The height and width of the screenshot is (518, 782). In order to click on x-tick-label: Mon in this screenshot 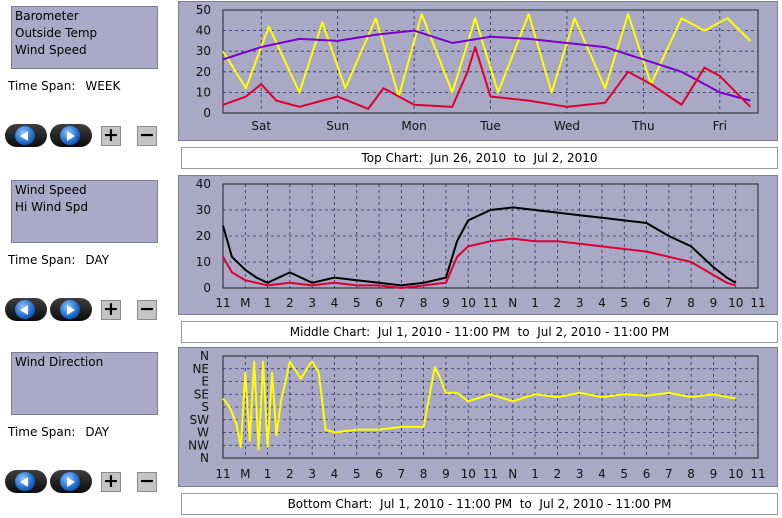, I will do `click(413, 126)`.